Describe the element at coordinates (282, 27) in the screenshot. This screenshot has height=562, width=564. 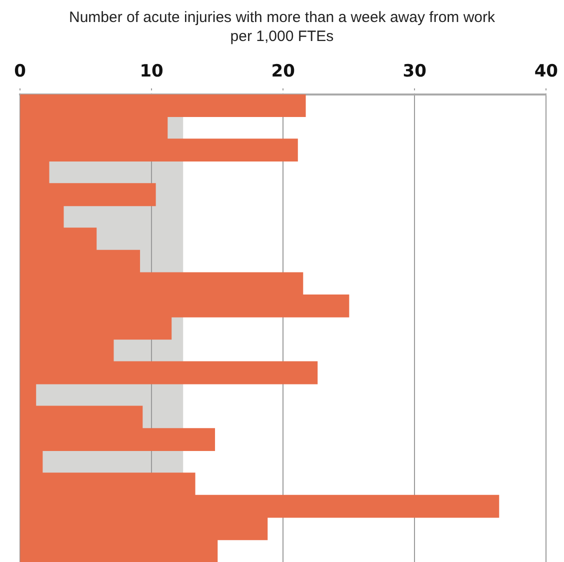
I see `chart-title: Number of acute injuries with more than a week away from work per 1,000 FTEs` at that location.